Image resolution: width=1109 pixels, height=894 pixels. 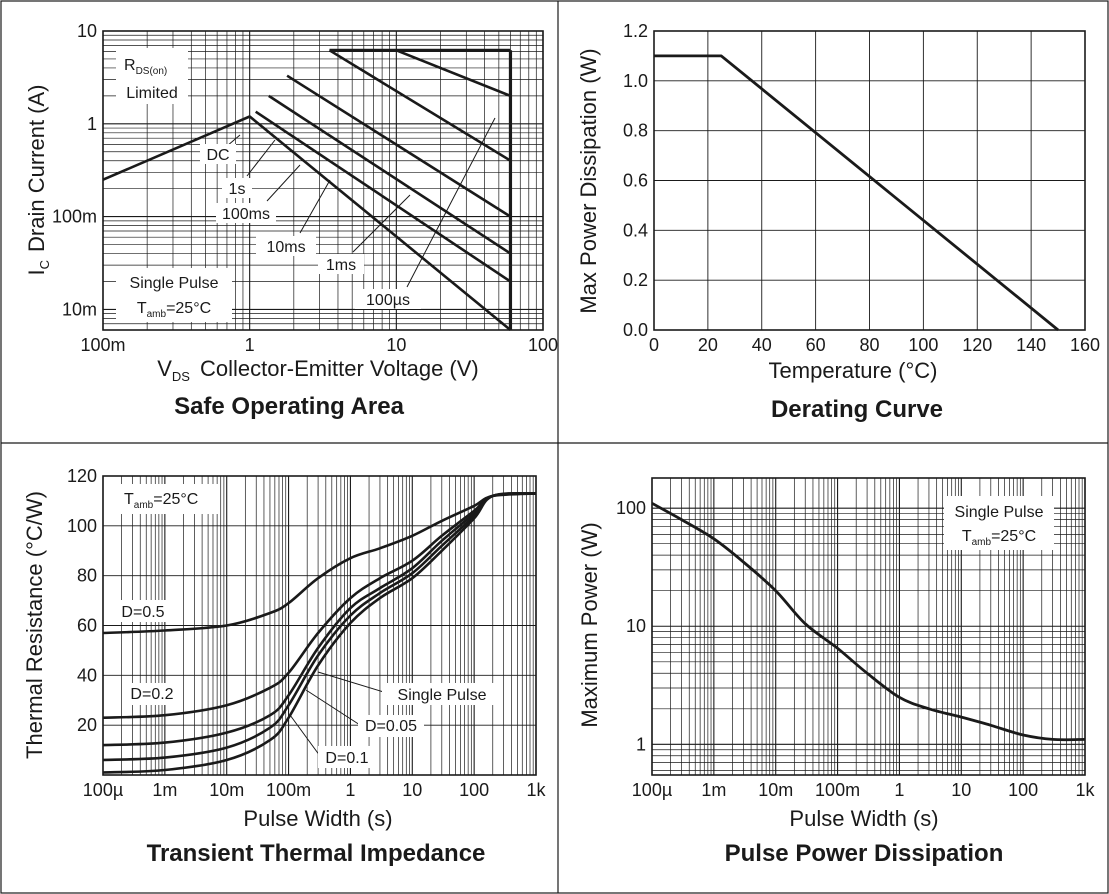 What do you see at coordinates (130, 65) in the screenshot?
I see `rds-symbol: R` at bounding box center [130, 65].